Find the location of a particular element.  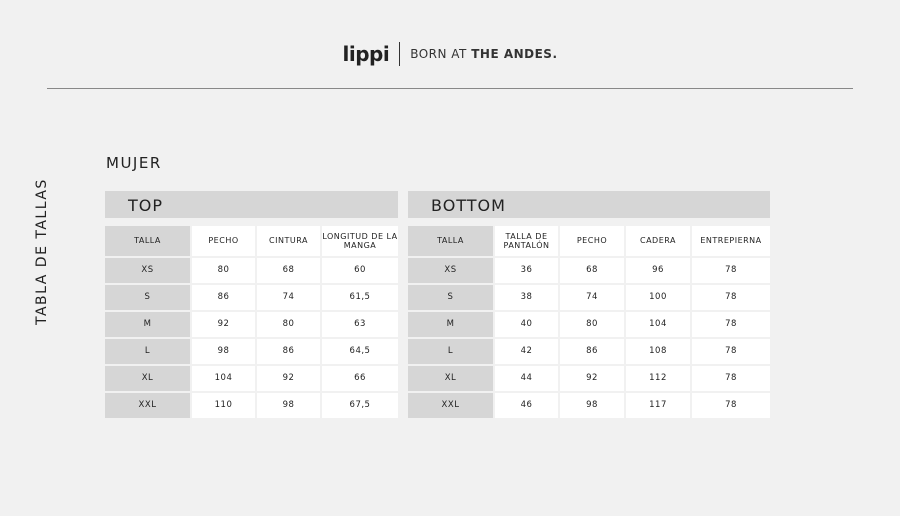

table-cell: 67,5 is located at coordinates (360, 405).